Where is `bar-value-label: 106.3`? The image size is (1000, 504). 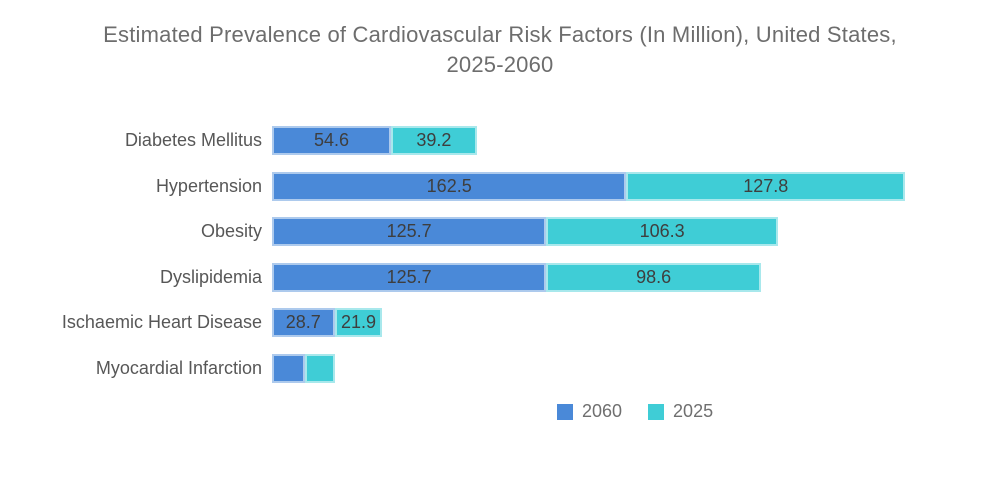
bar-value-label: 106.3 is located at coordinates (662, 231).